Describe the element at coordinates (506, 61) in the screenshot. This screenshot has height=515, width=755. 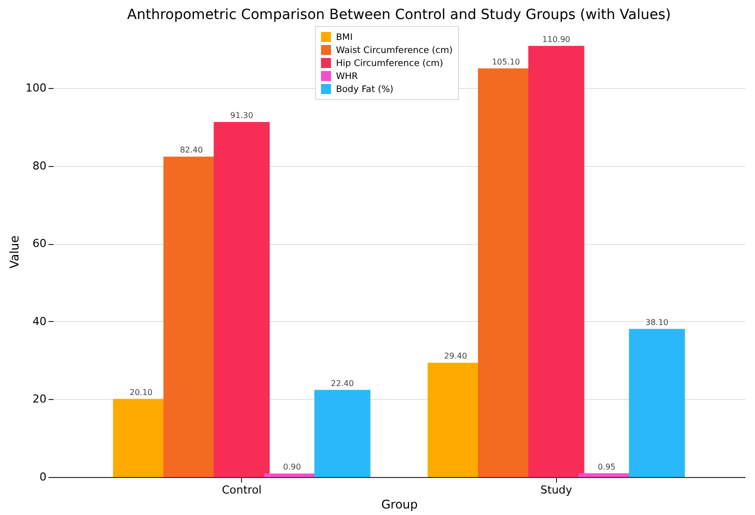
I see `data-label: 105.10` at that location.